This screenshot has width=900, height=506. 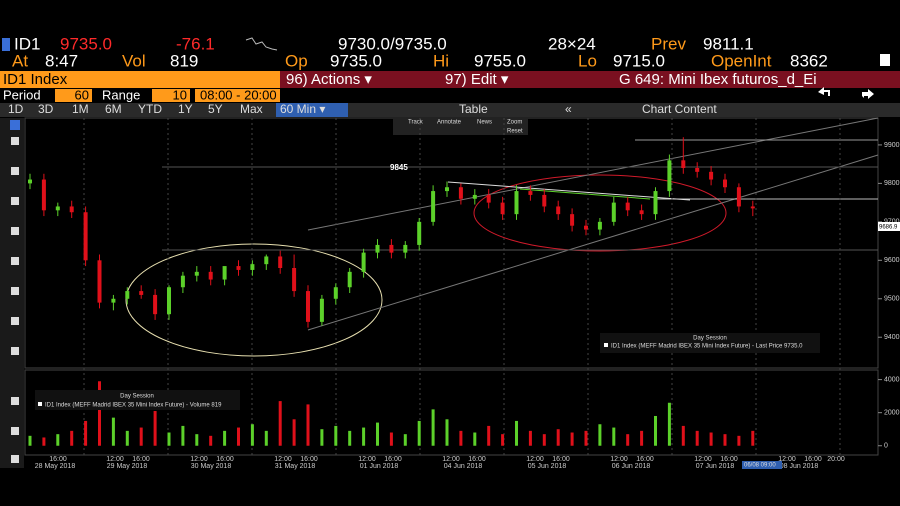 I want to click on chart-content: Chart Content, so click(x=679, y=109).